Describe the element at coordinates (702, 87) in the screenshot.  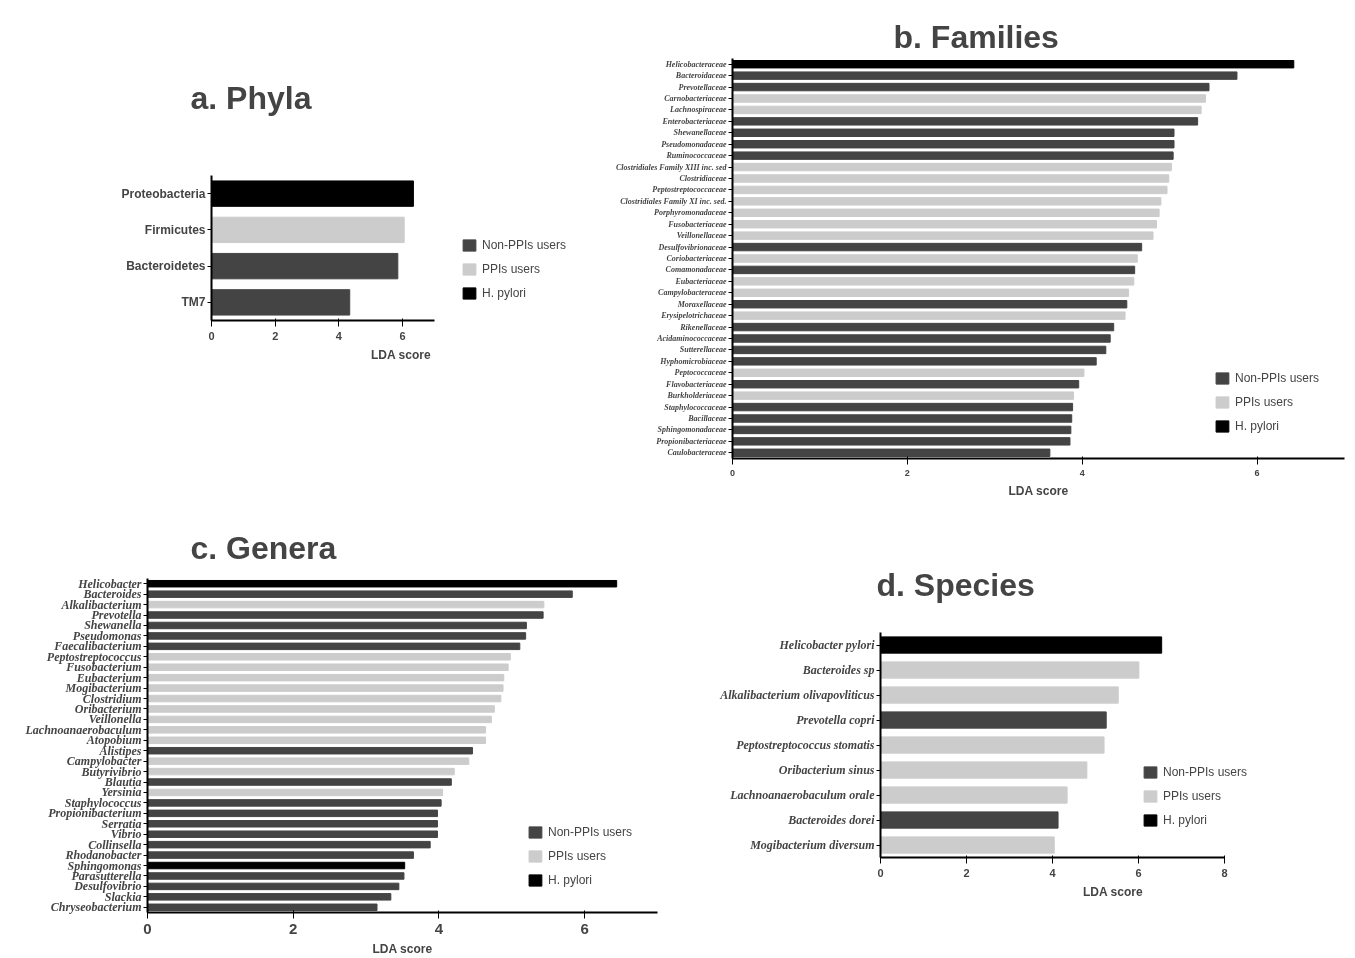
I see `y-tick-label: Prevotellaceae` at that location.